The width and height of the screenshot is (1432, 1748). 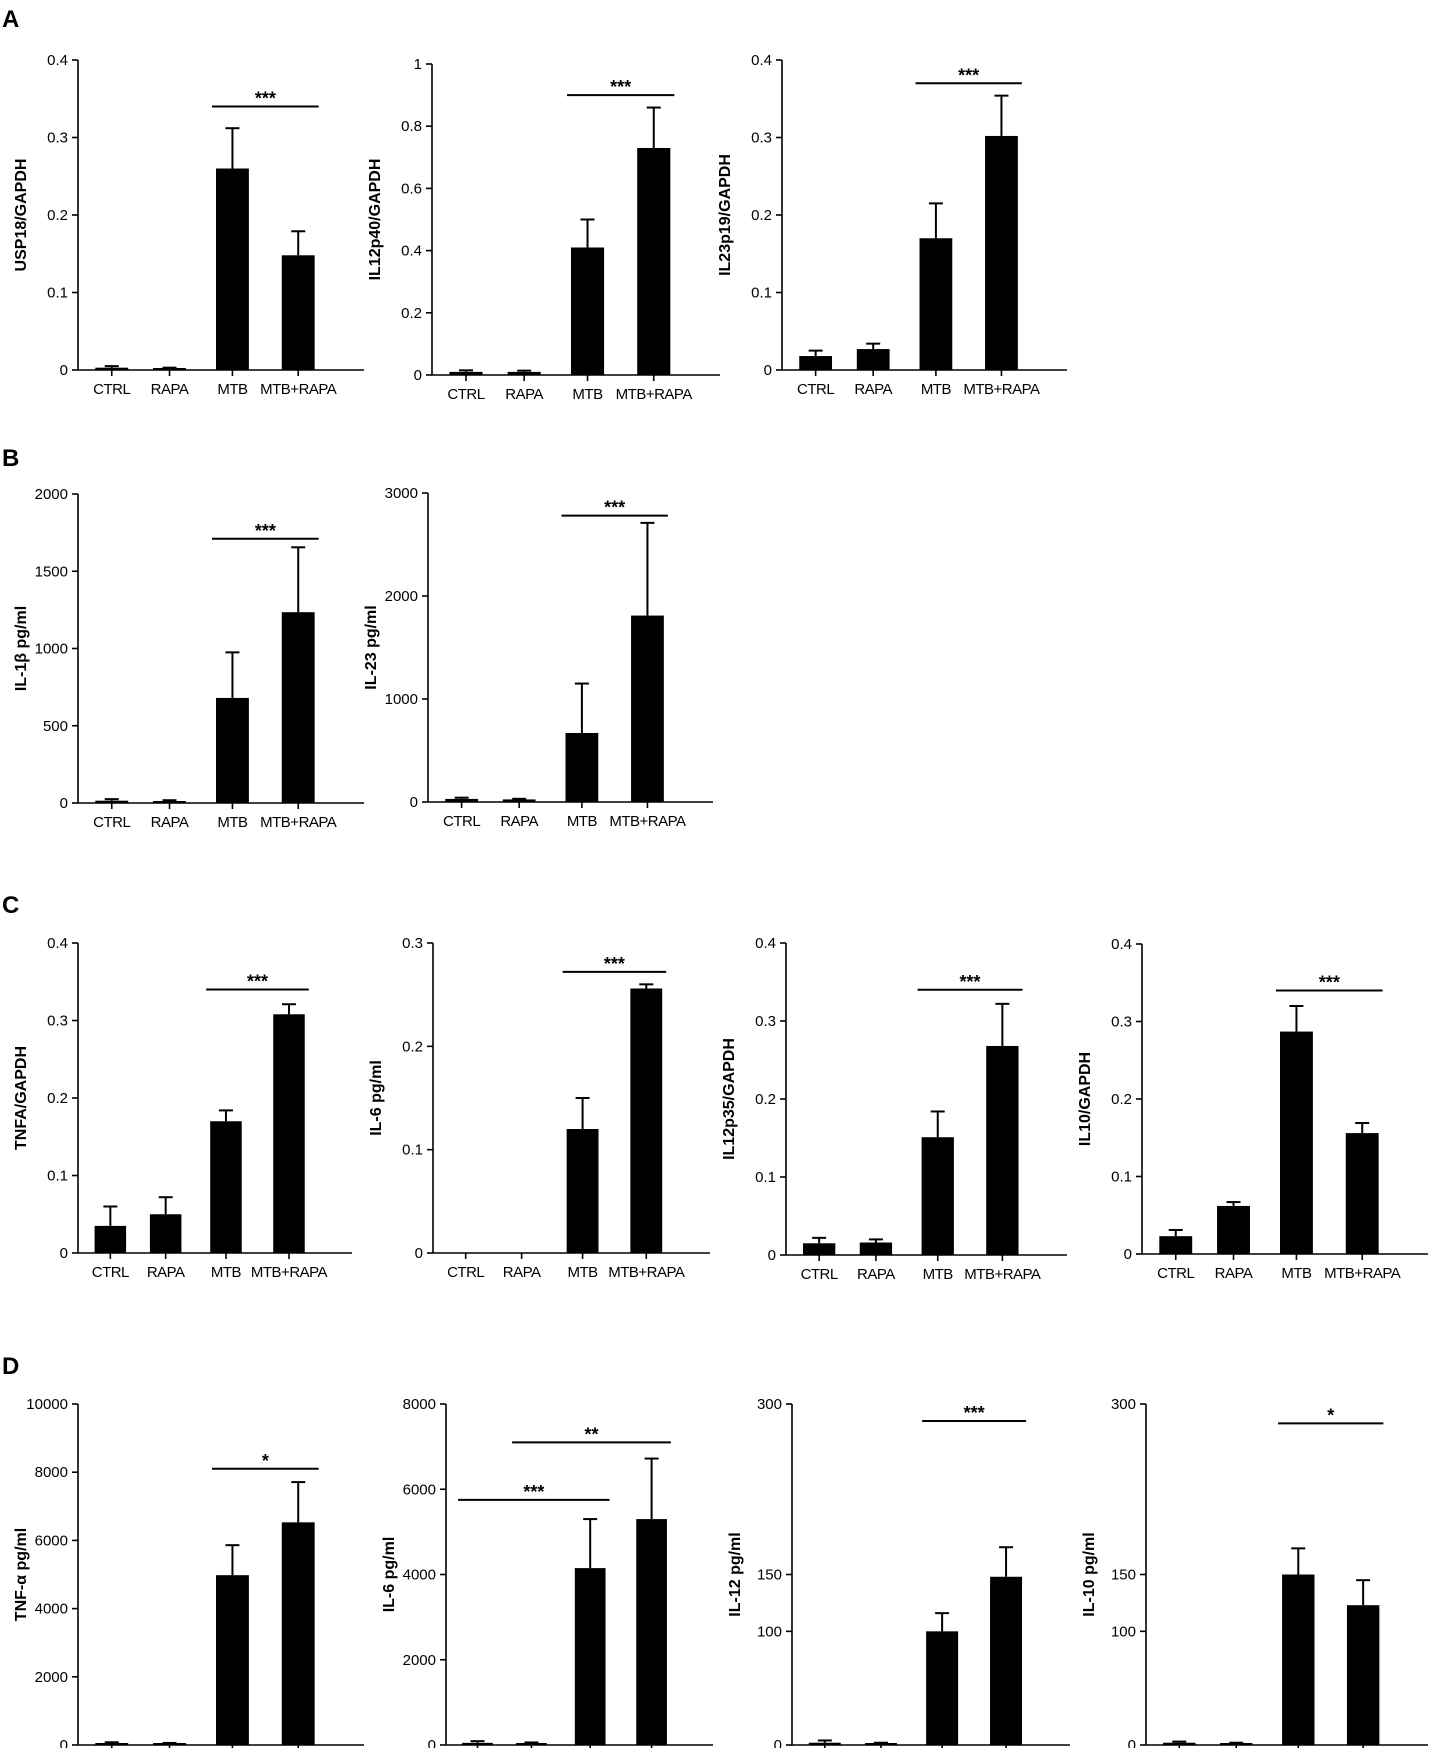 I want to click on y-axis-label: IL23p19/GAPDH, so click(x=725, y=215).